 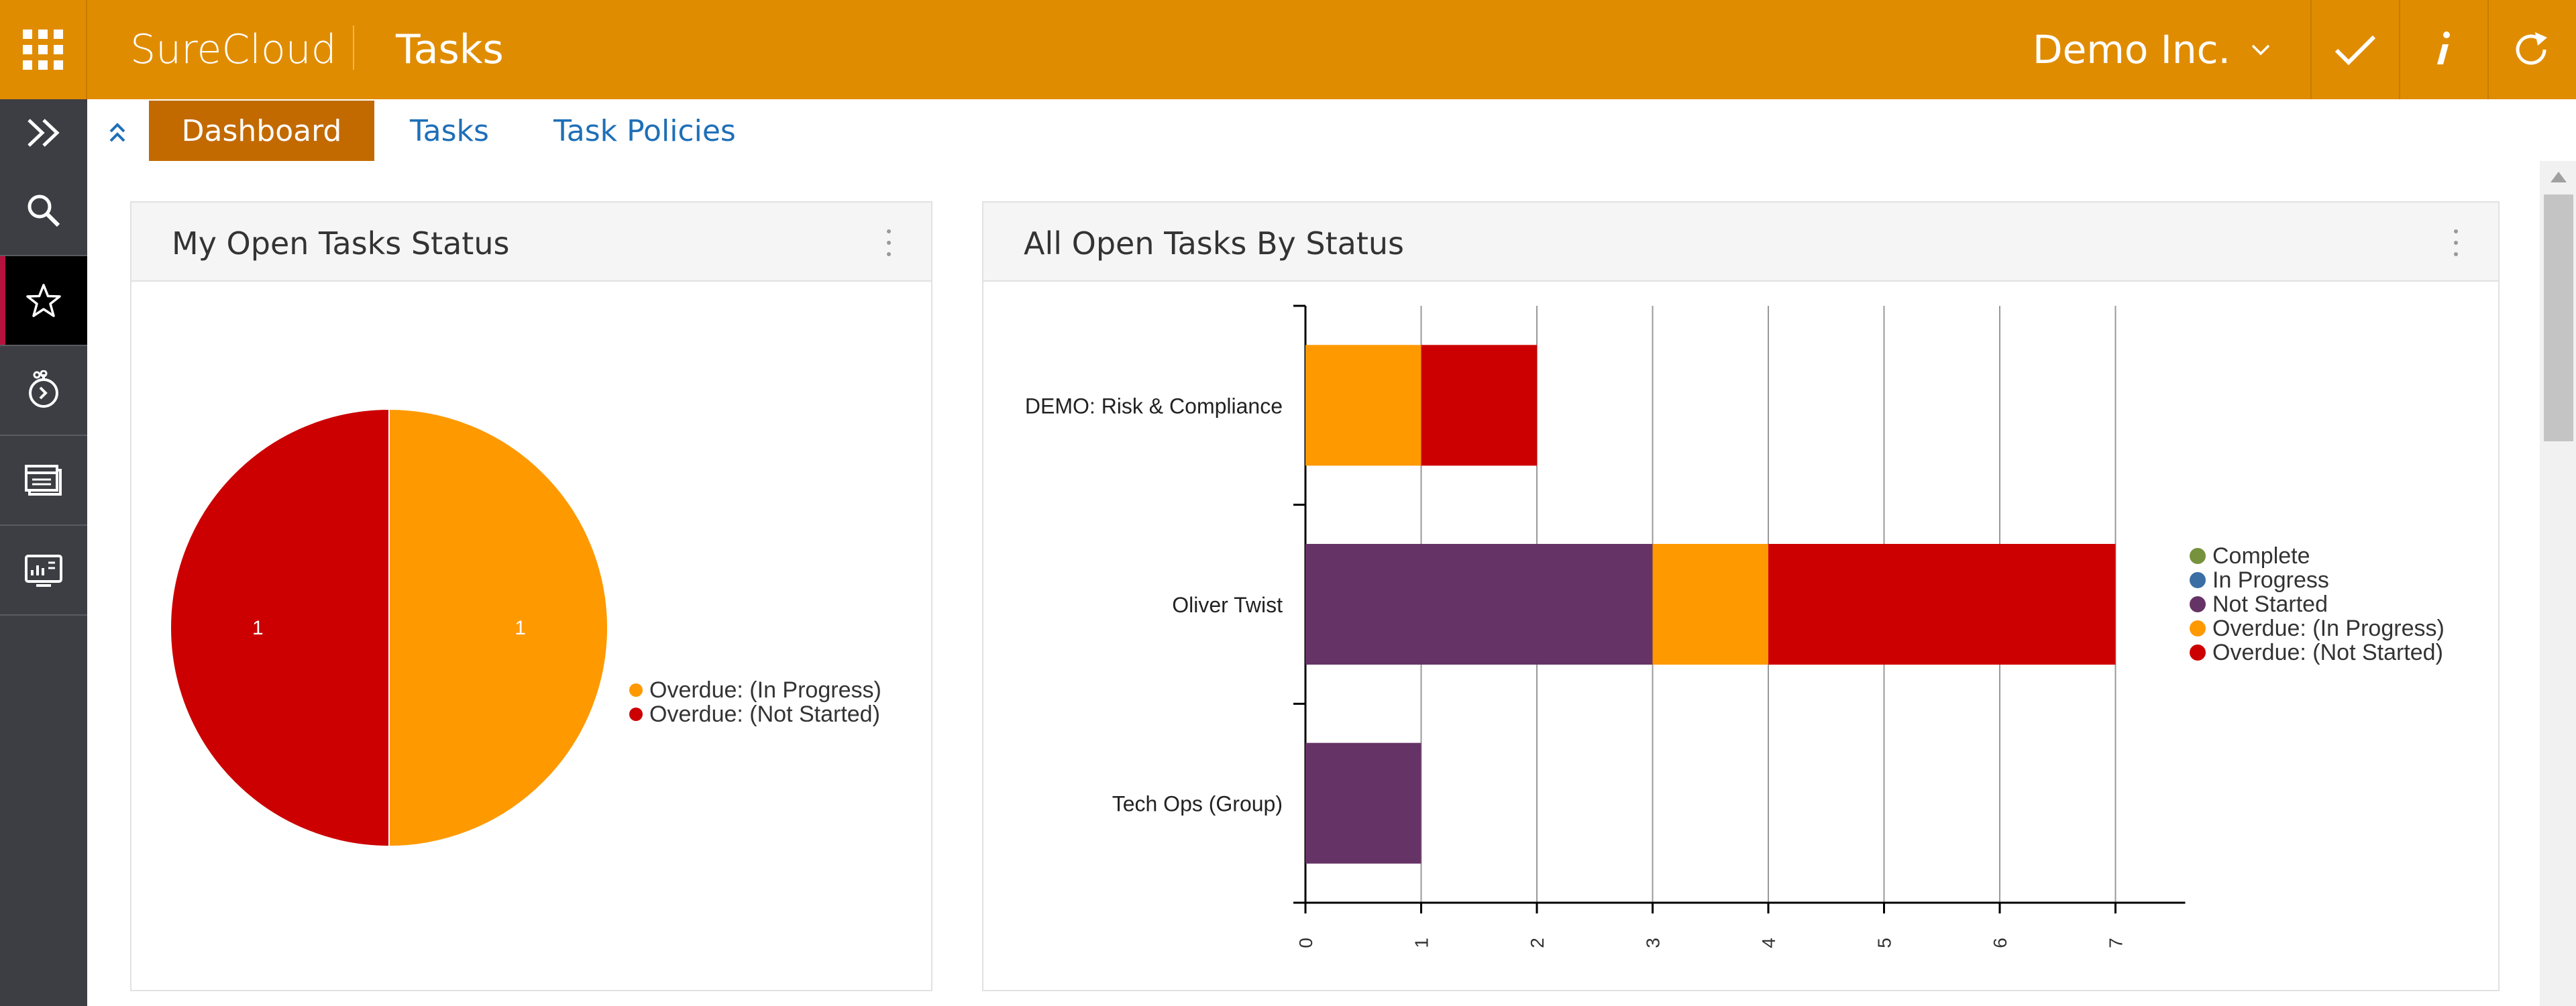 I want to click on double-chevron-up-icon, so click(x=117, y=132).